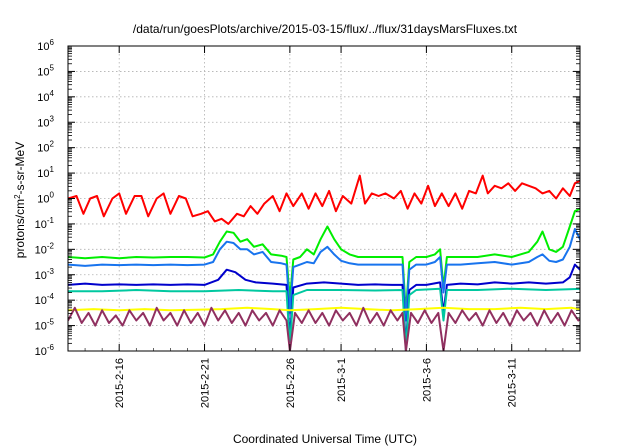 The image size is (640, 448). What do you see at coordinates (51, 271) in the screenshot?
I see `y-tick-exponent: -3` at bounding box center [51, 271].